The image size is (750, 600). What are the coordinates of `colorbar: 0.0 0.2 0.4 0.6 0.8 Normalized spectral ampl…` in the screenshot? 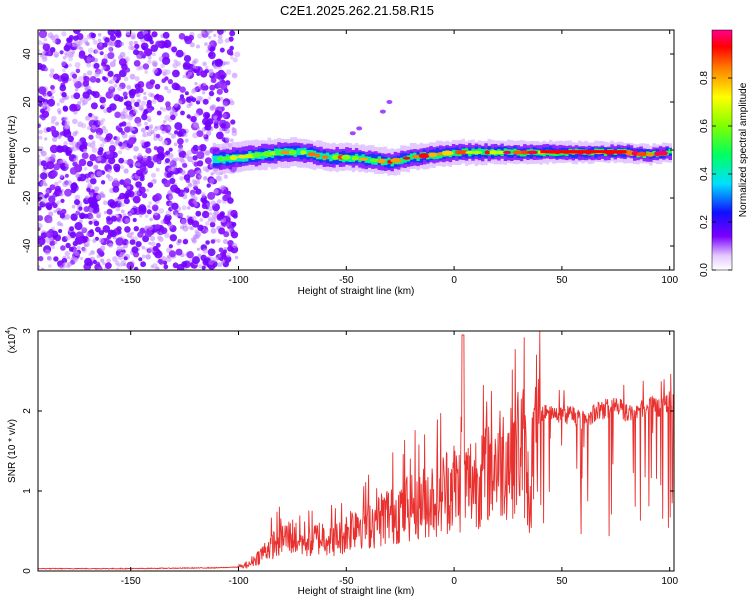 It's located at (724, 153).